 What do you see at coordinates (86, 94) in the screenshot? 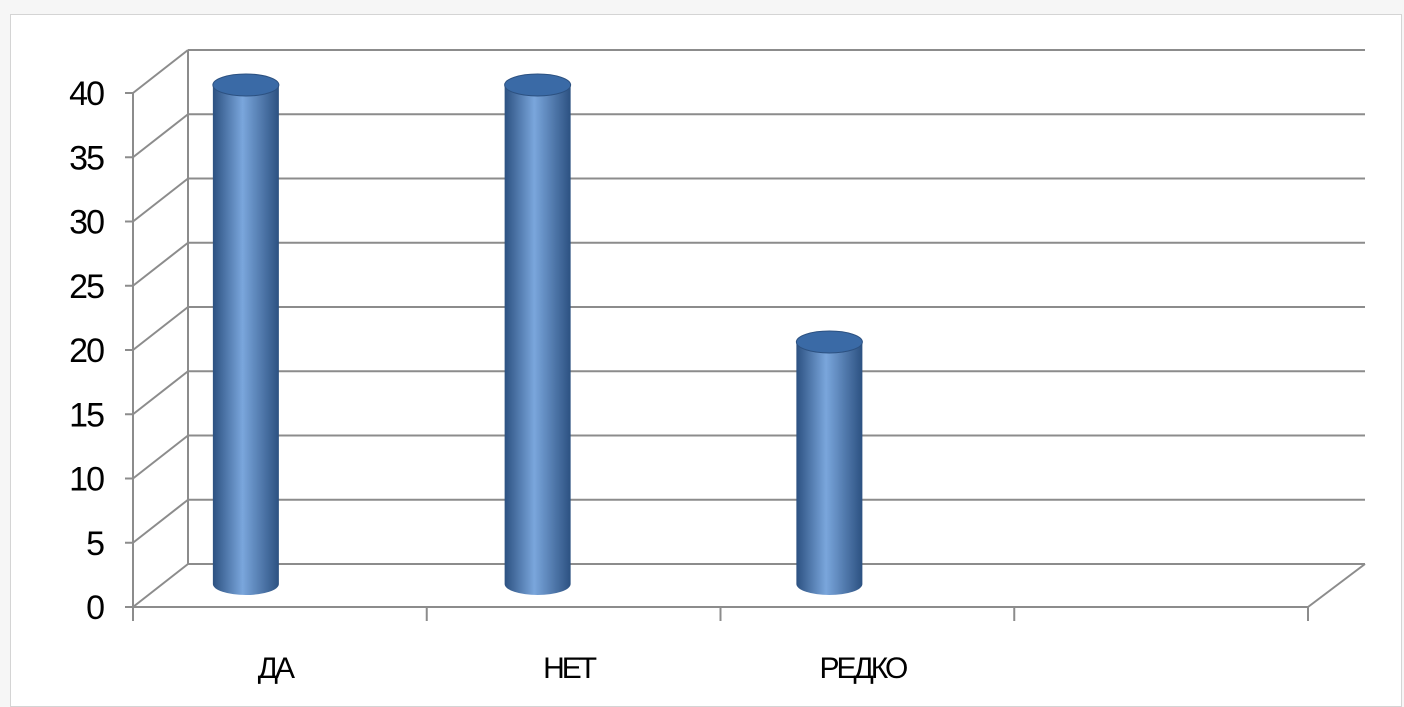
I see `ytick-label-40: 40` at bounding box center [86, 94].